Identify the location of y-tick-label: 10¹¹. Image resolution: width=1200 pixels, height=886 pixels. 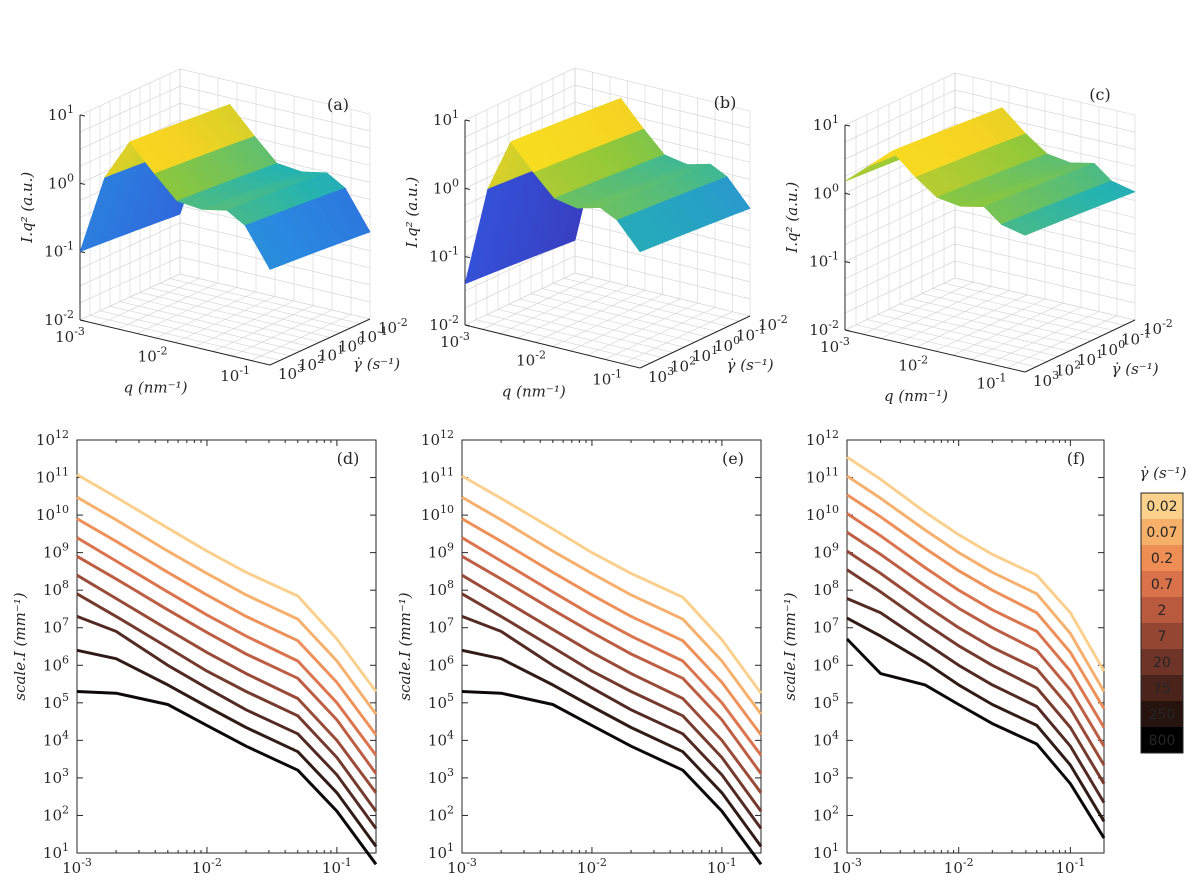
(52, 476).